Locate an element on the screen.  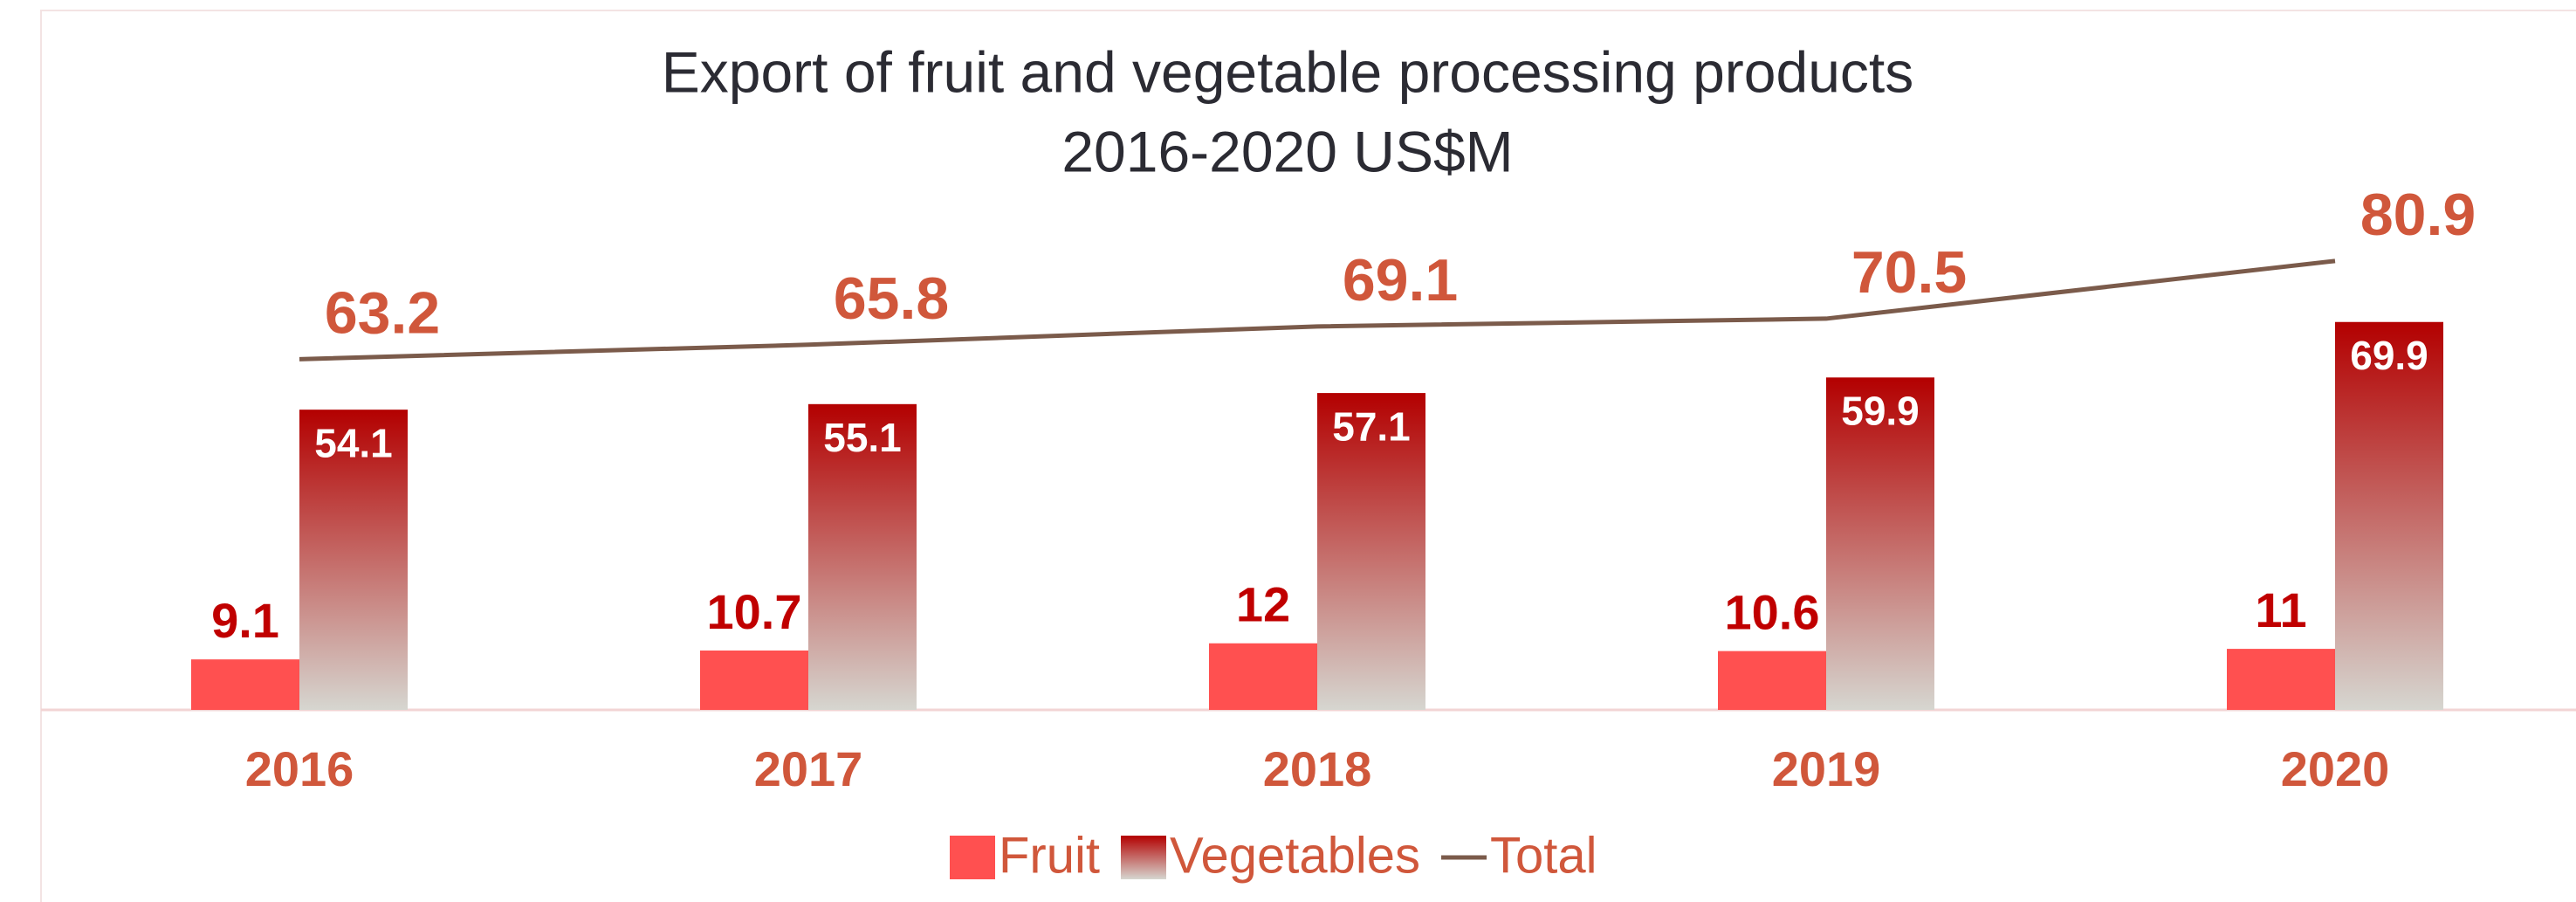
data-label: 10.7 is located at coordinates (754, 611).